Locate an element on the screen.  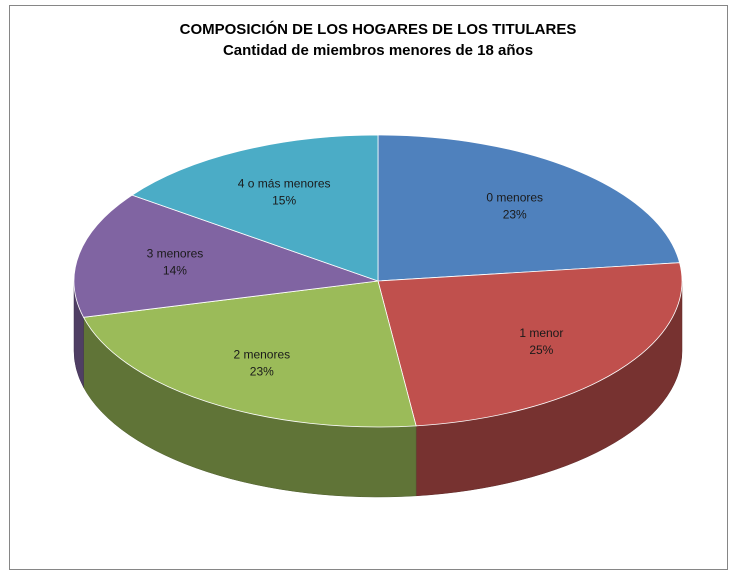
slice-label: 0 menores is located at coordinates (514, 198).